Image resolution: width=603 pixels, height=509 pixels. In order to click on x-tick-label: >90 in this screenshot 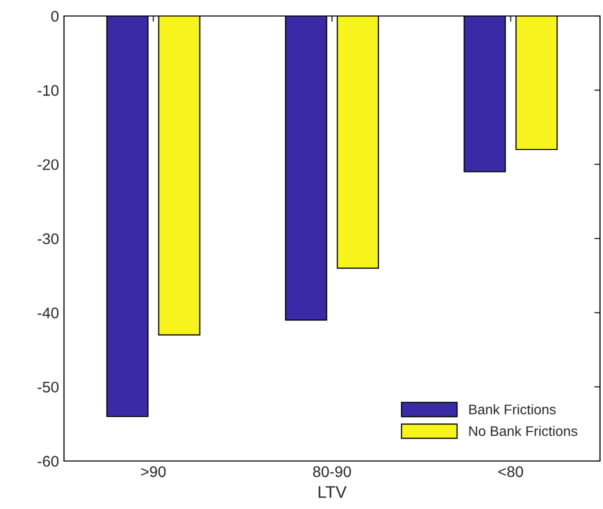, I will do `click(153, 472)`.